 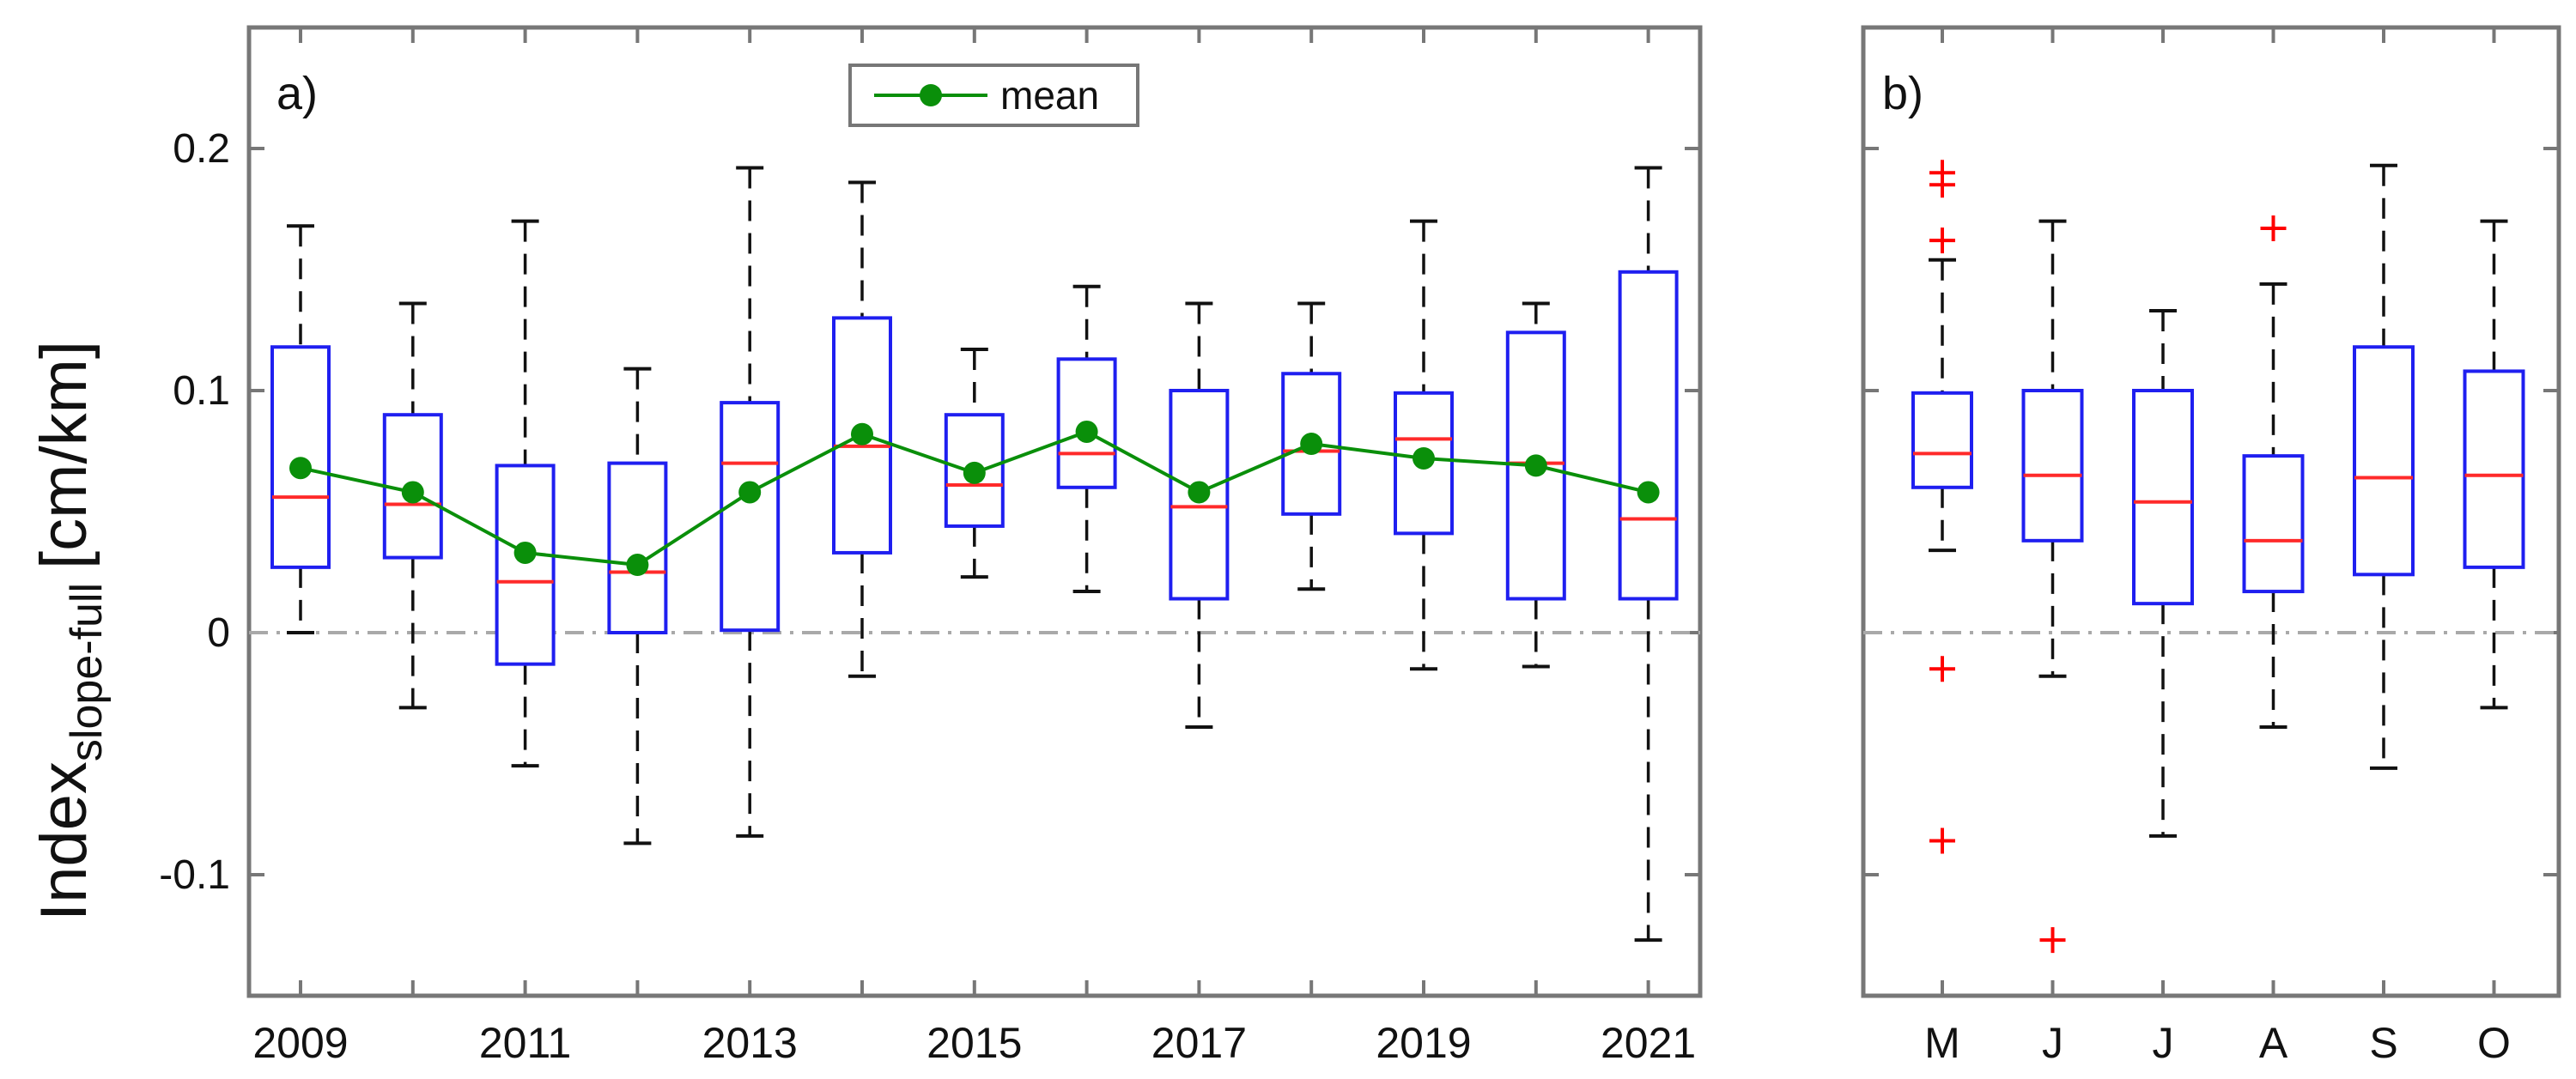 I want to click on y-axis-label: Indexslope-full [cm/km], so click(x=69, y=631).